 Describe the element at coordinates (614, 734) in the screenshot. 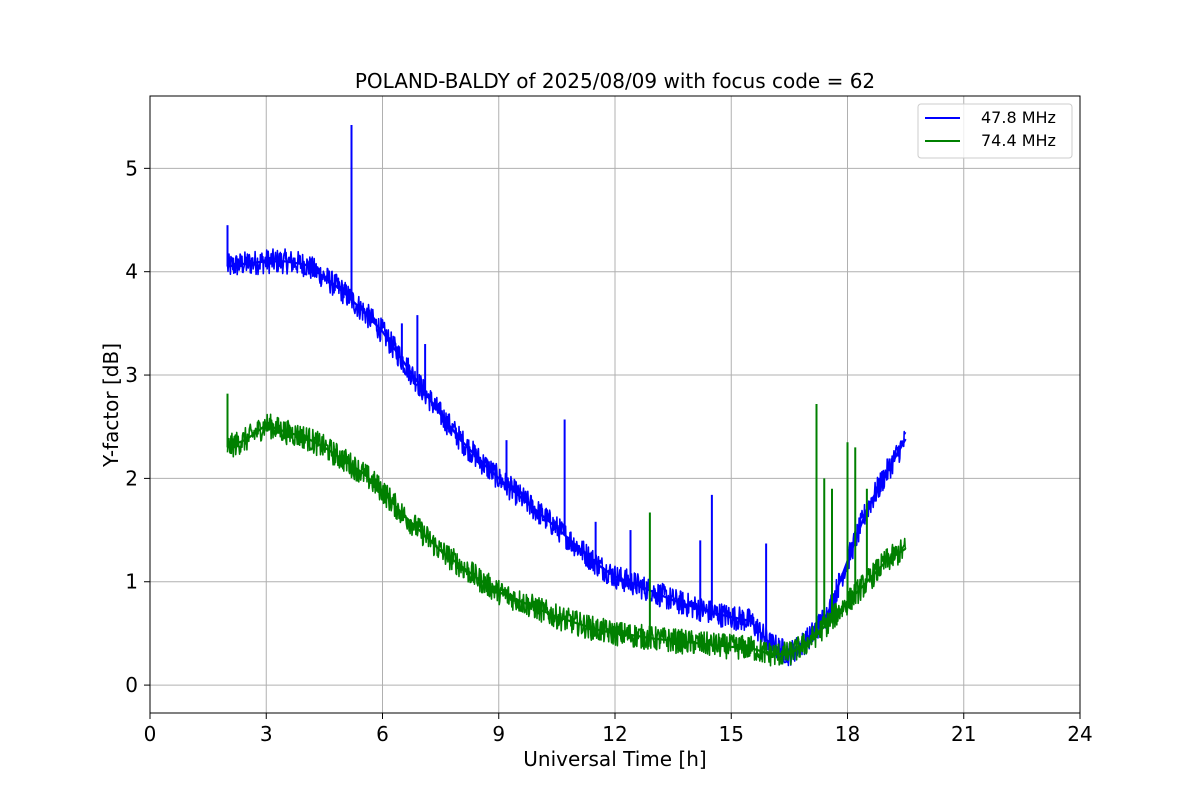

I see `x-tick-label: 12` at that location.